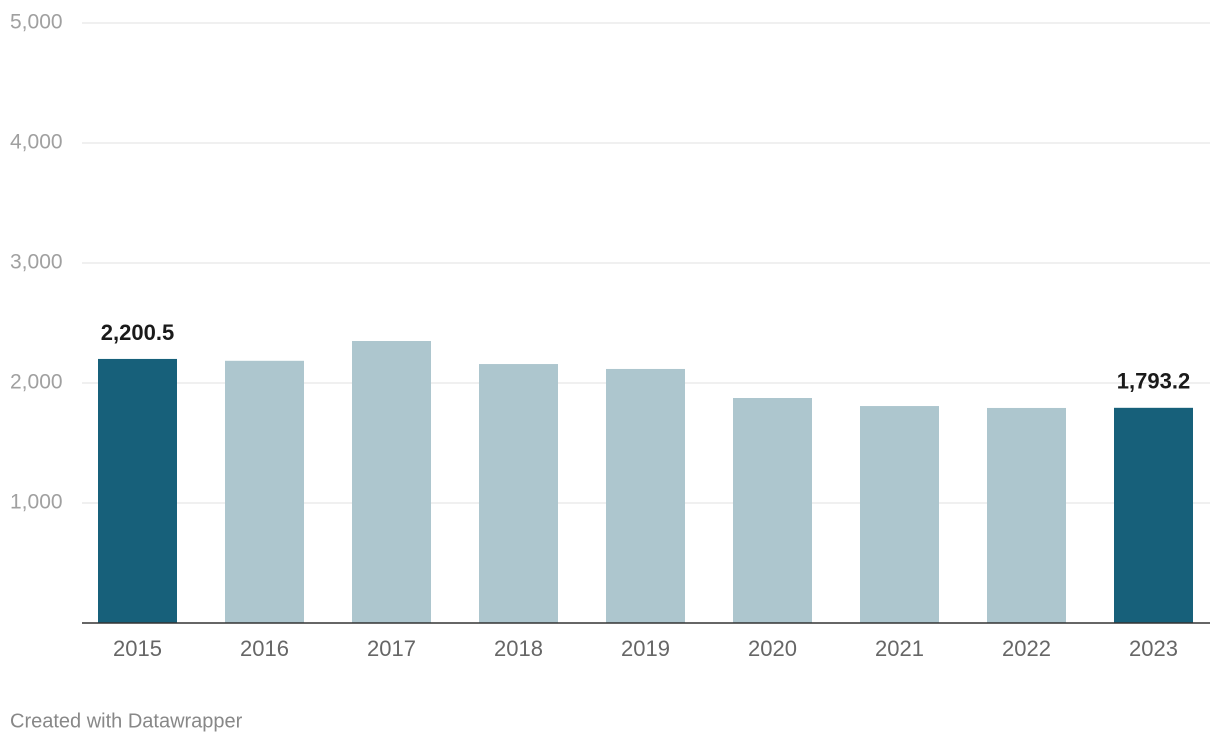  Describe the element at coordinates (1153, 648) in the screenshot. I see `x-tick-label: 2023` at that location.